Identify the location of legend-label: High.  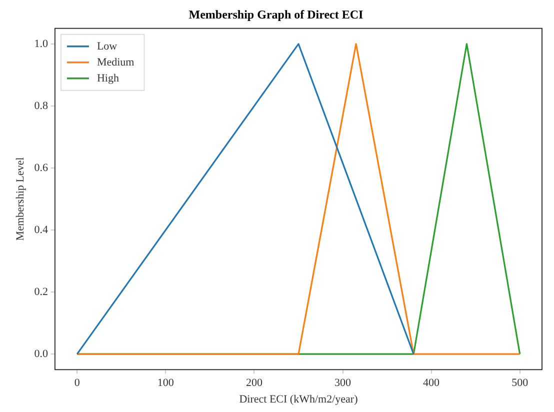
(108, 78).